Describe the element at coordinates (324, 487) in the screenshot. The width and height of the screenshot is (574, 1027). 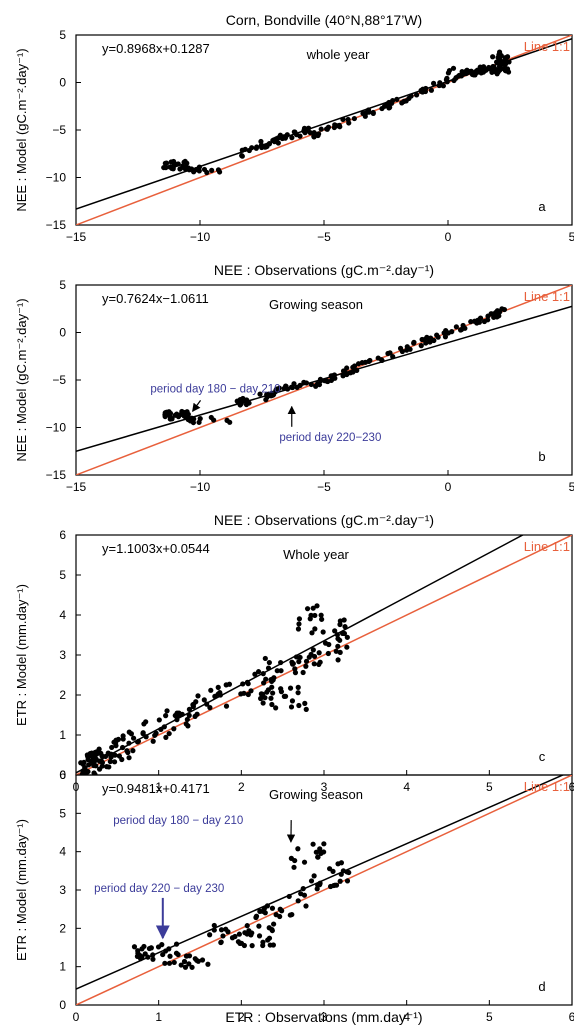
I see `x-tick-label: −5` at that location.